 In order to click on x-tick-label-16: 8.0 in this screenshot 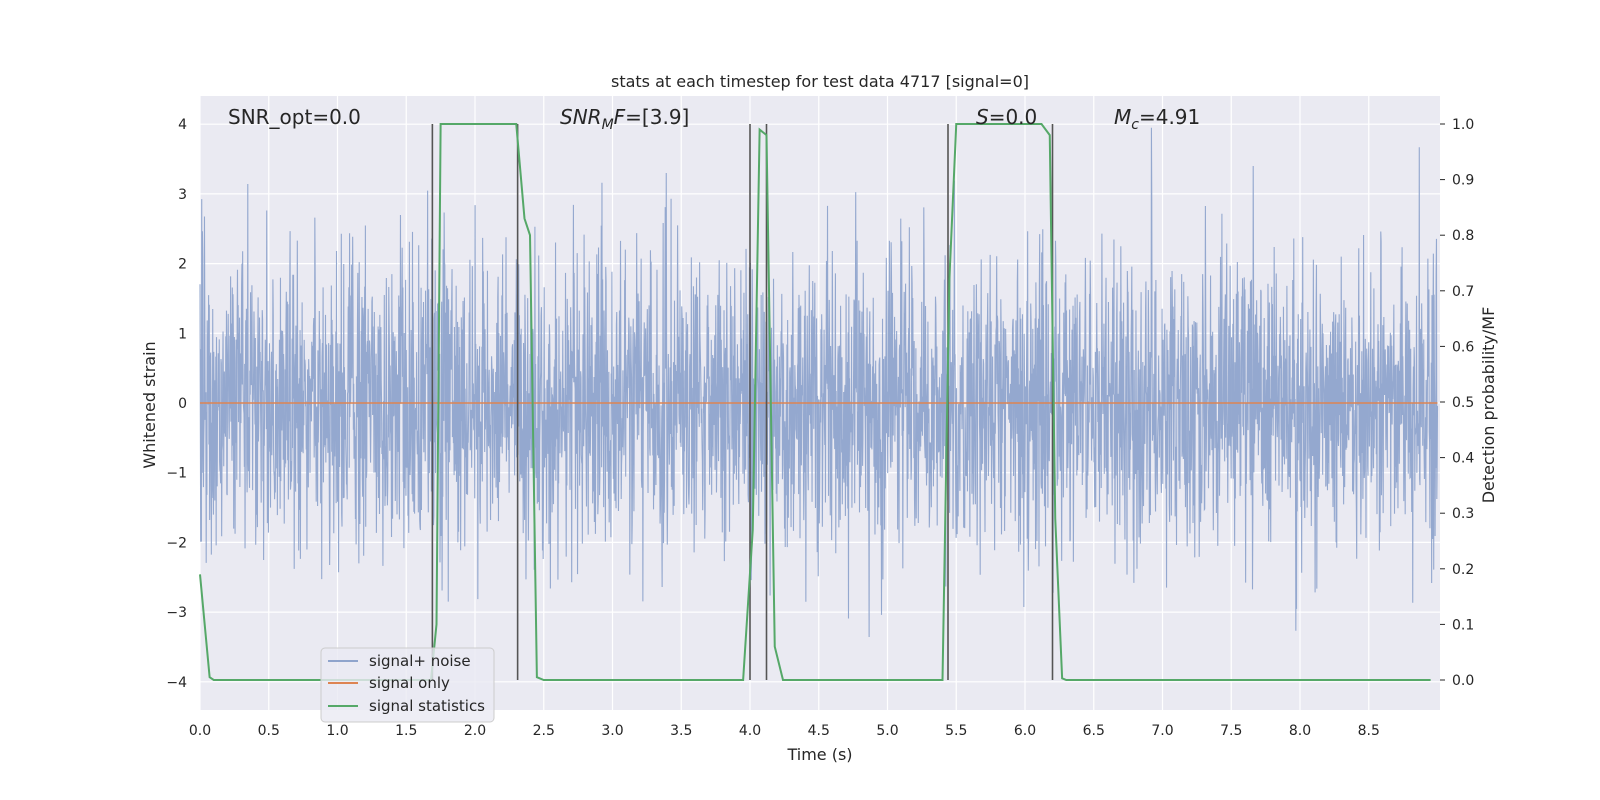, I will do `click(1300, 731)`.